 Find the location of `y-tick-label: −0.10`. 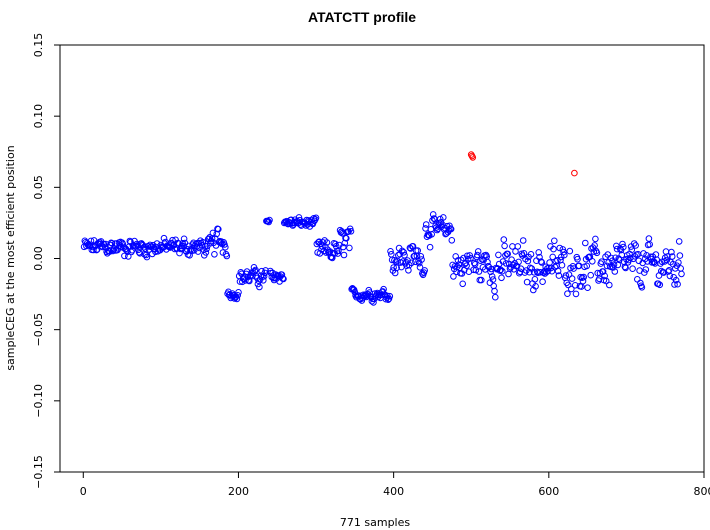

y-tick-label: −0.10 is located at coordinates (38, 401).